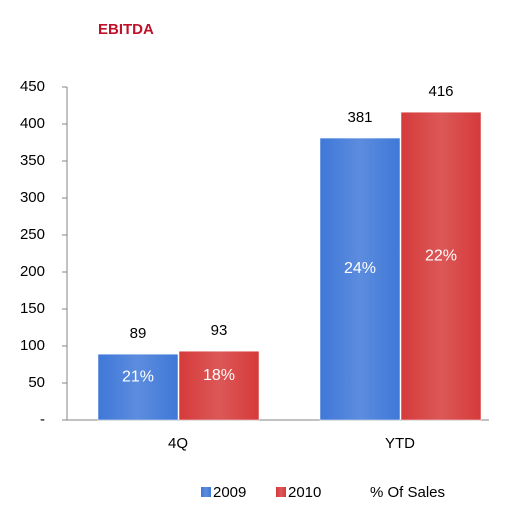  I want to click on y-tick-label: 300, so click(32, 197).